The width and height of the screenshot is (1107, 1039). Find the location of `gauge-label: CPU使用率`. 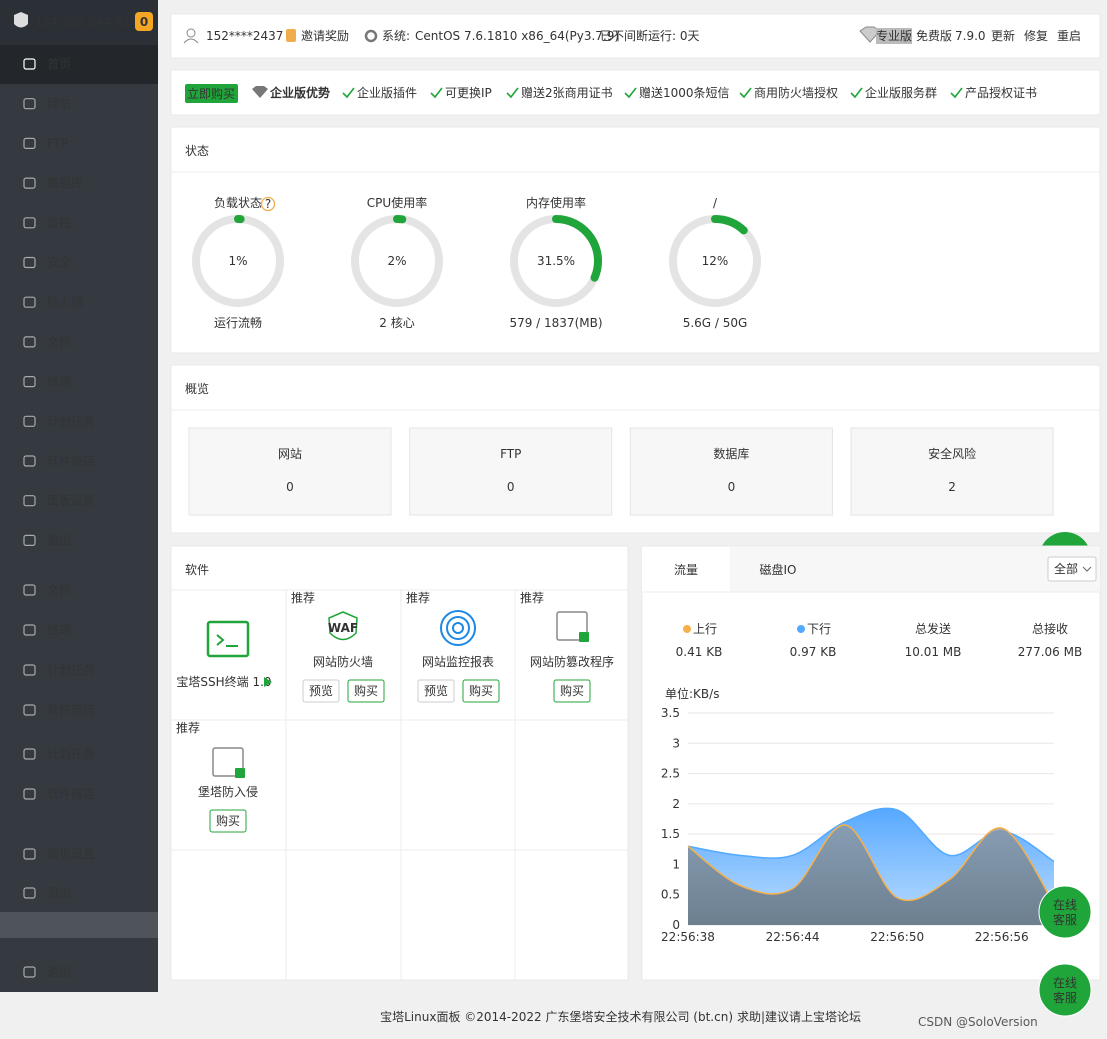

gauge-label: CPU使用率 is located at coordinates (397, 202).